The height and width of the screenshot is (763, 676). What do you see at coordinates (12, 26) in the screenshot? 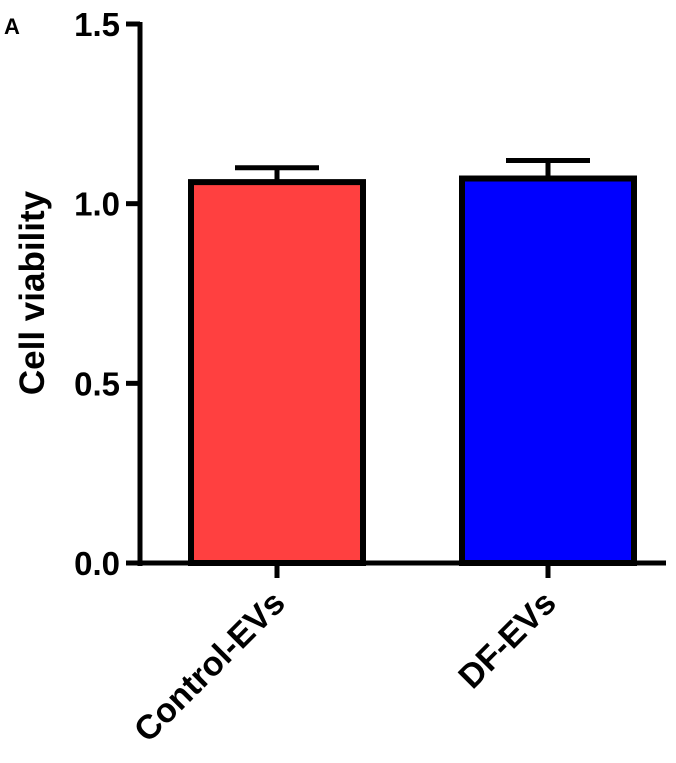
I see `panel-label: A` at bounding box center [12, 26].